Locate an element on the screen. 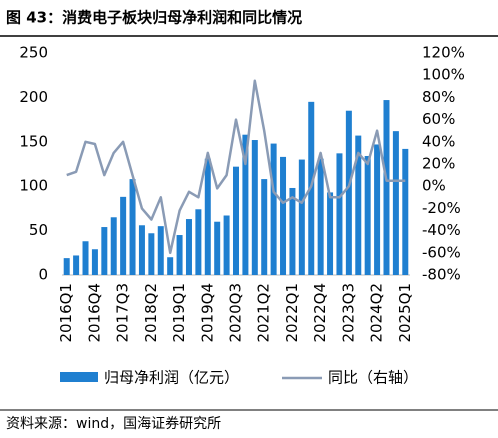 Image resolution: width=498 pixels, height=438 pixels. x-tick-label: 2023Q3 is located at coordinates (348, 313).